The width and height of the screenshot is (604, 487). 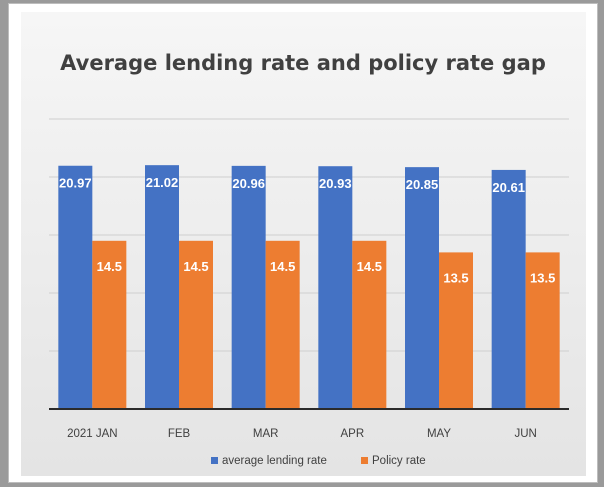 What do you see at coordinates (422, 184) in the screenshot?
I see `data-label: 20.85` at bounding box center [422, 184].